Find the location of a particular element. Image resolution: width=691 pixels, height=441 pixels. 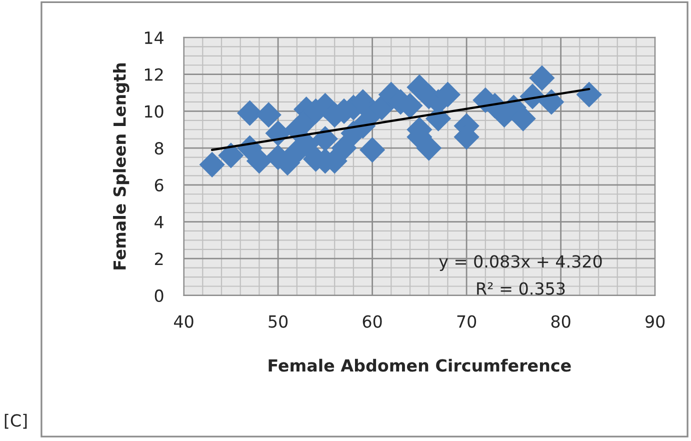

x-axis-title: Female Abdomen Circumference is located at coordinates (419, 365).